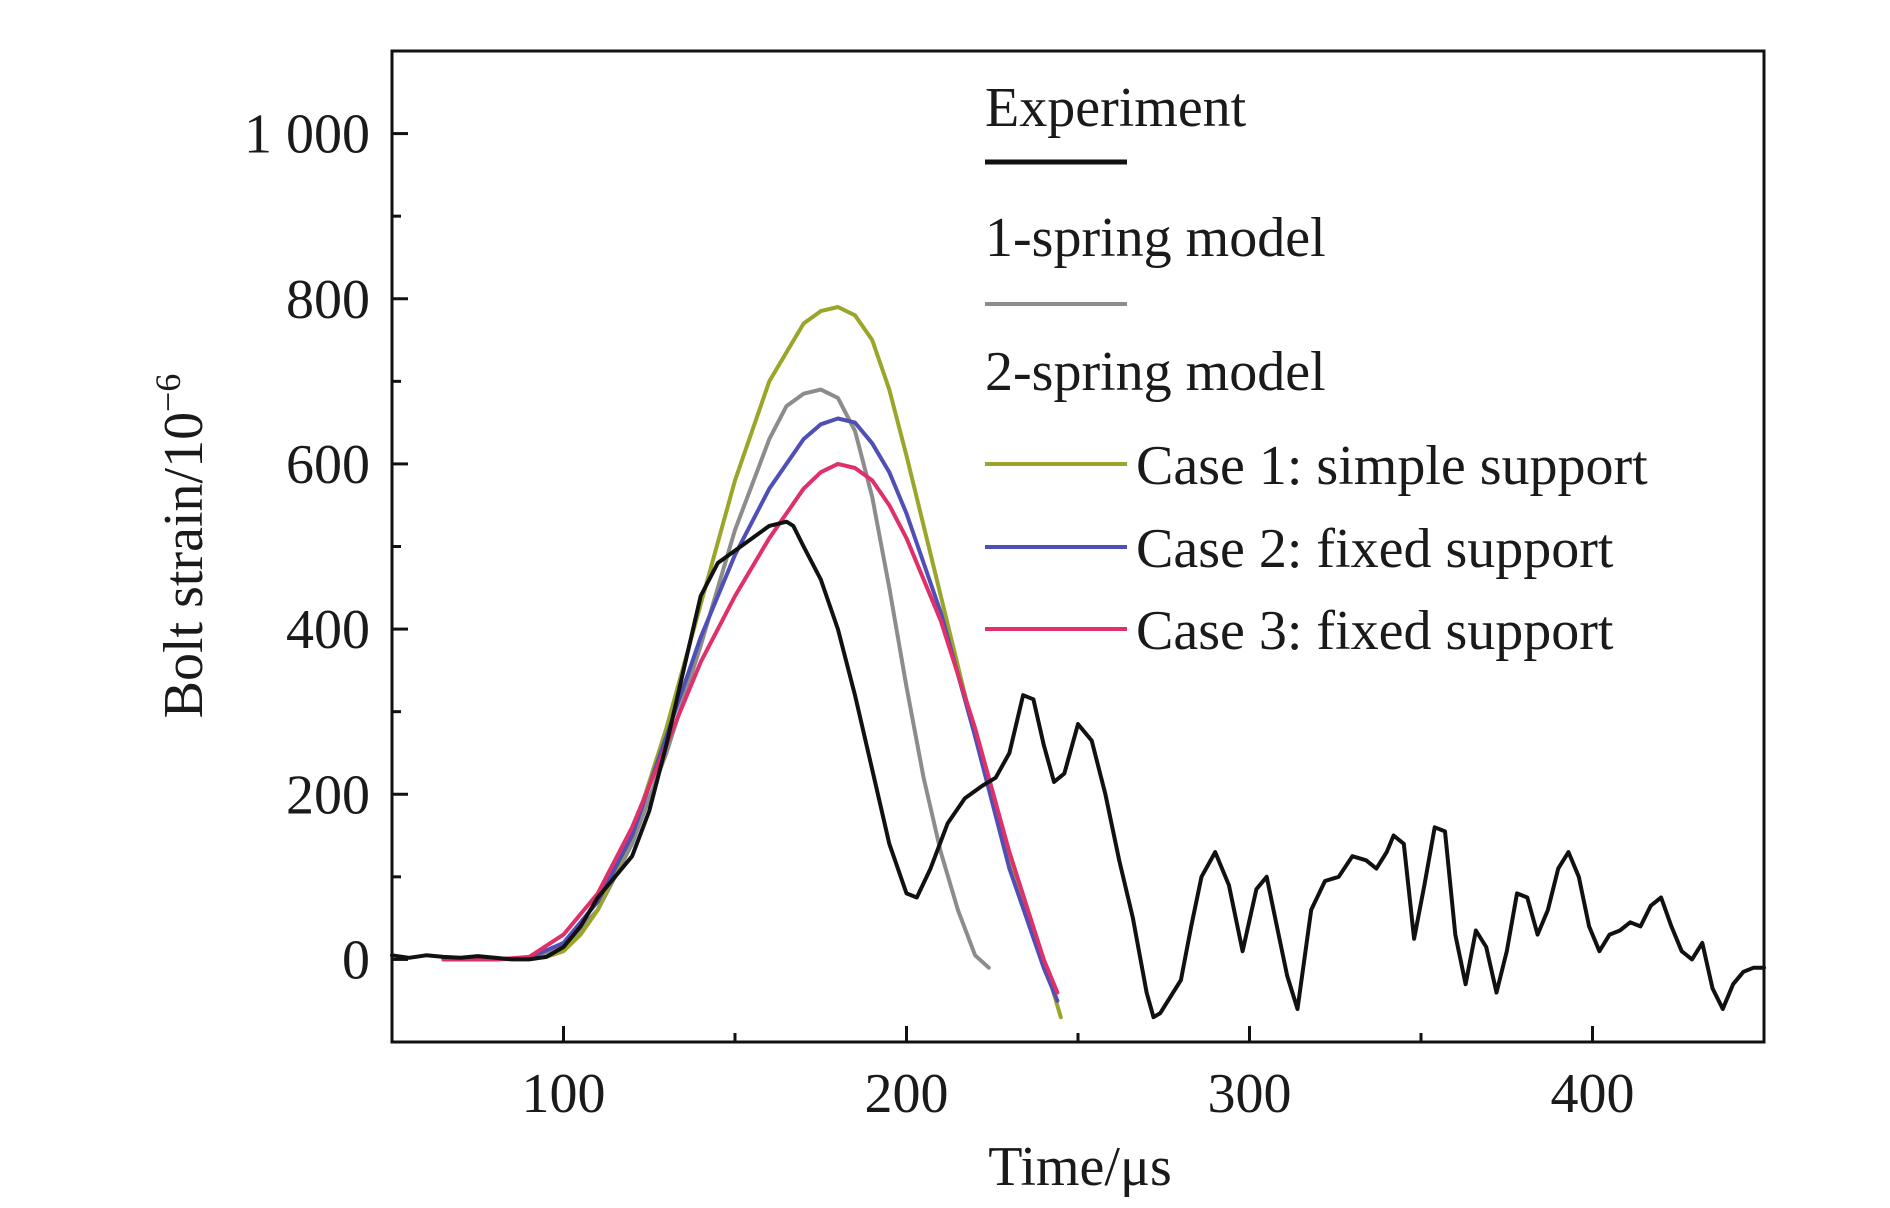 The width and height of the screenshot is (1890, 1208). What do you see at coordinates (328, 300) in the screenshot?
I see `y-tick-label: 800` at bounding box center [328, 300].